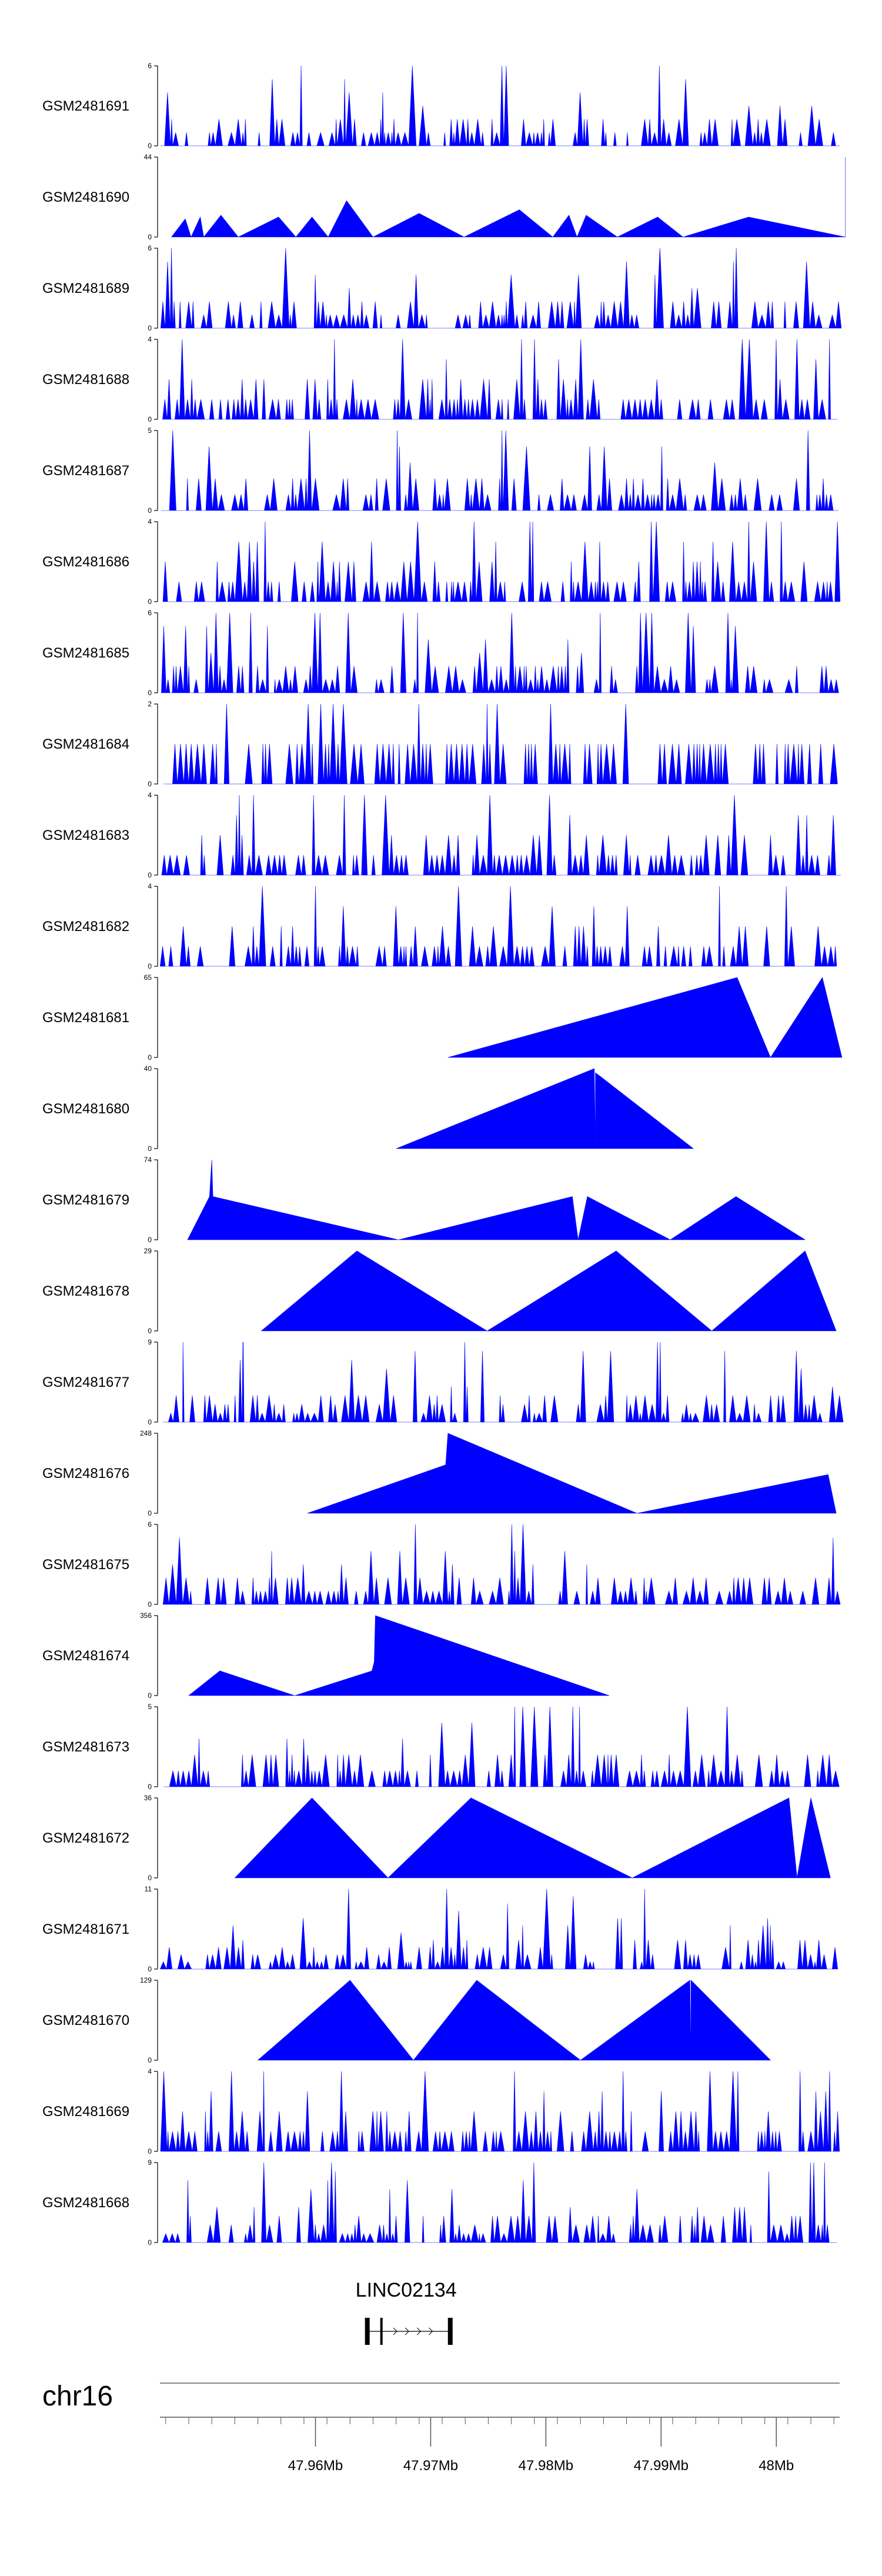  I want to click on y-tick-label-max: 36, so click(148, 1798).